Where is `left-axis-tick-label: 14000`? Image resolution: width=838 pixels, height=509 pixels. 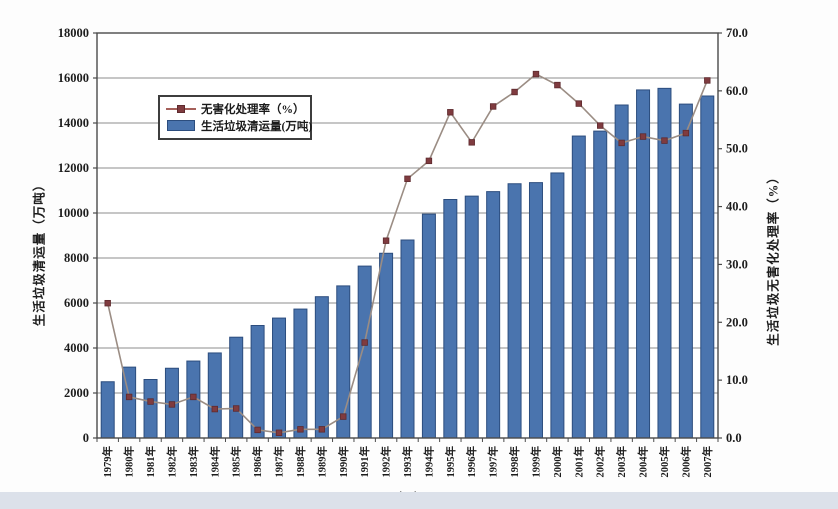 left-axis-tick-label: 14000 is located at coordinates (73, 123).